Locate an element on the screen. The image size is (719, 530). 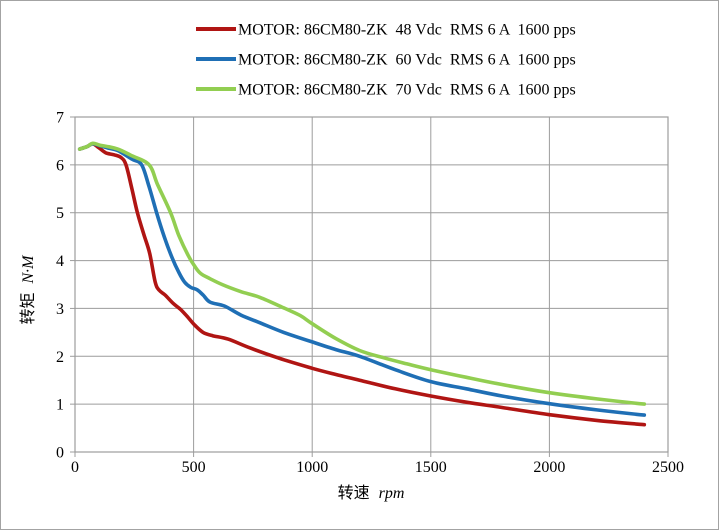
tick-label-y-3: 3 is located at coordinates (60, 309).